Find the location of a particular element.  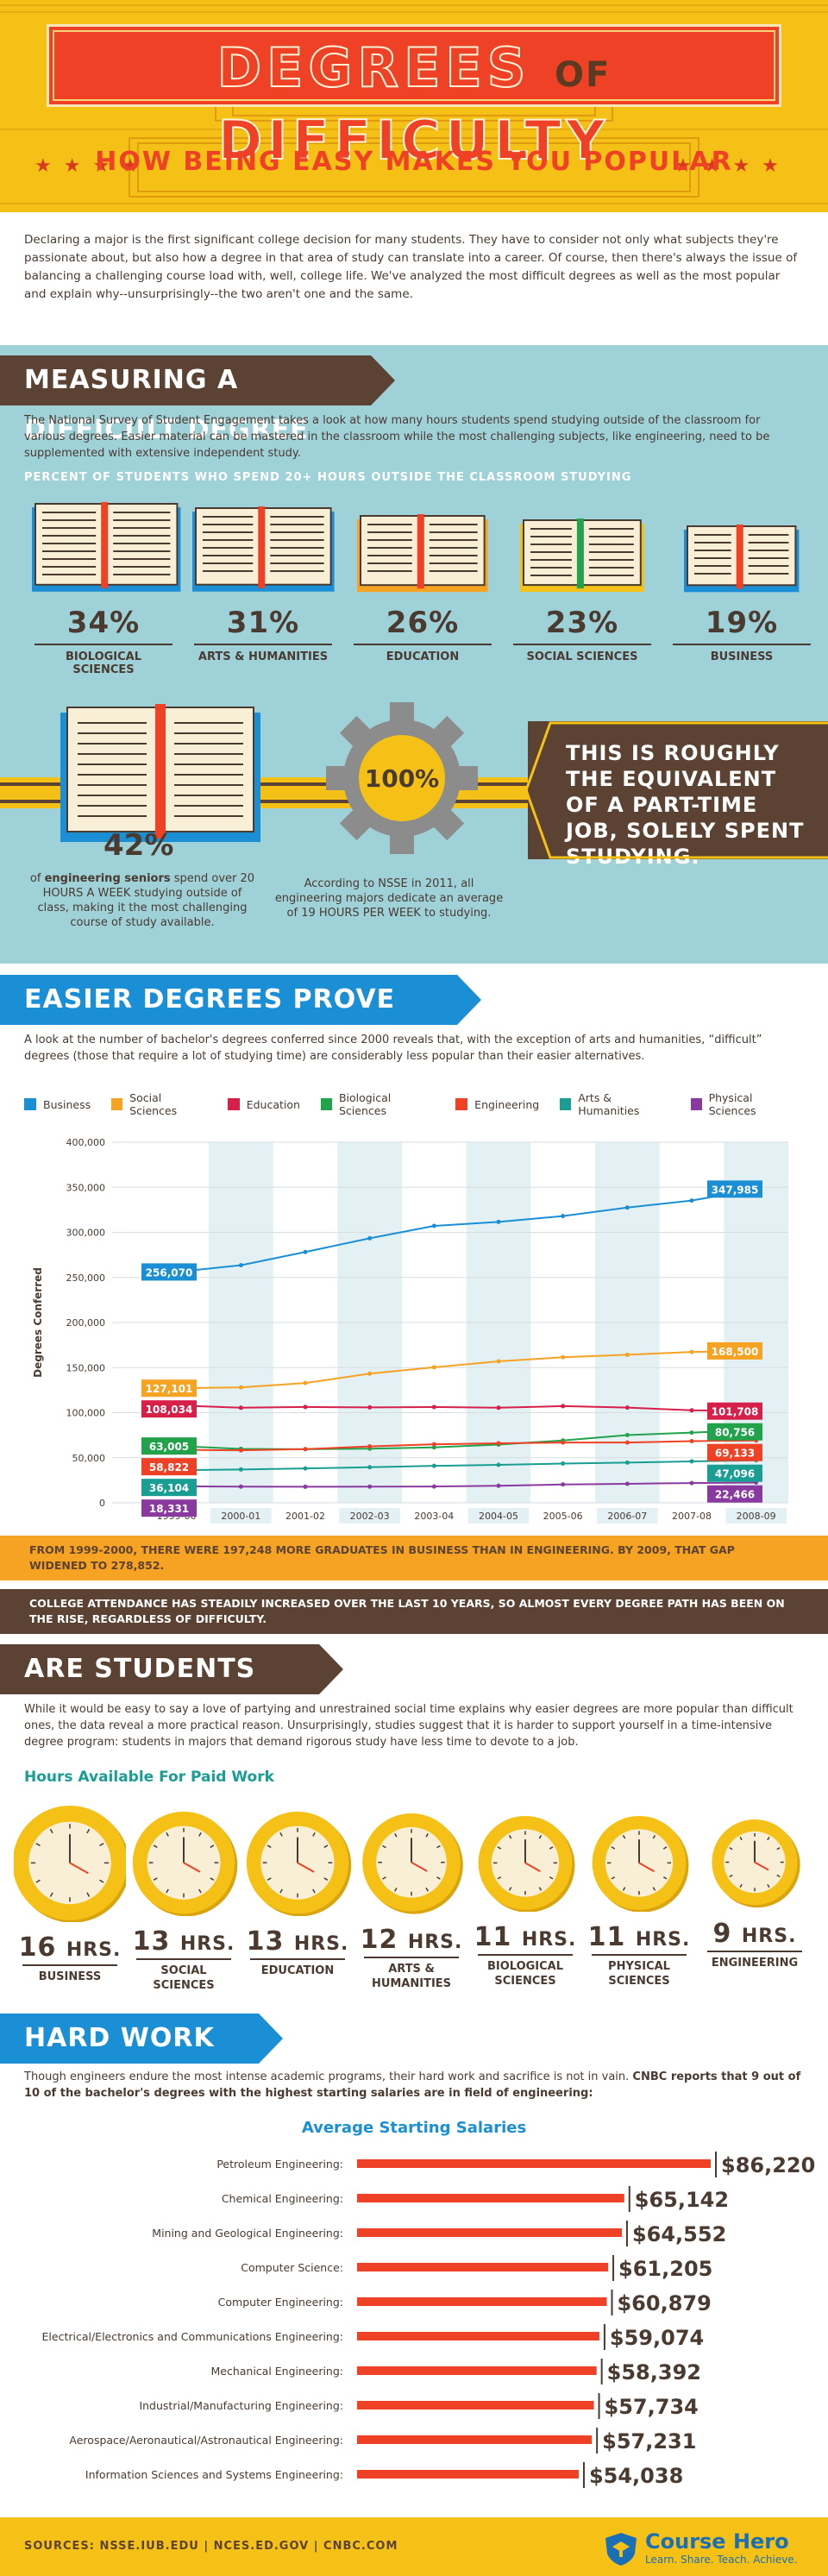

y-tick-label: 200,000 is located at coordinates (86, 1323).